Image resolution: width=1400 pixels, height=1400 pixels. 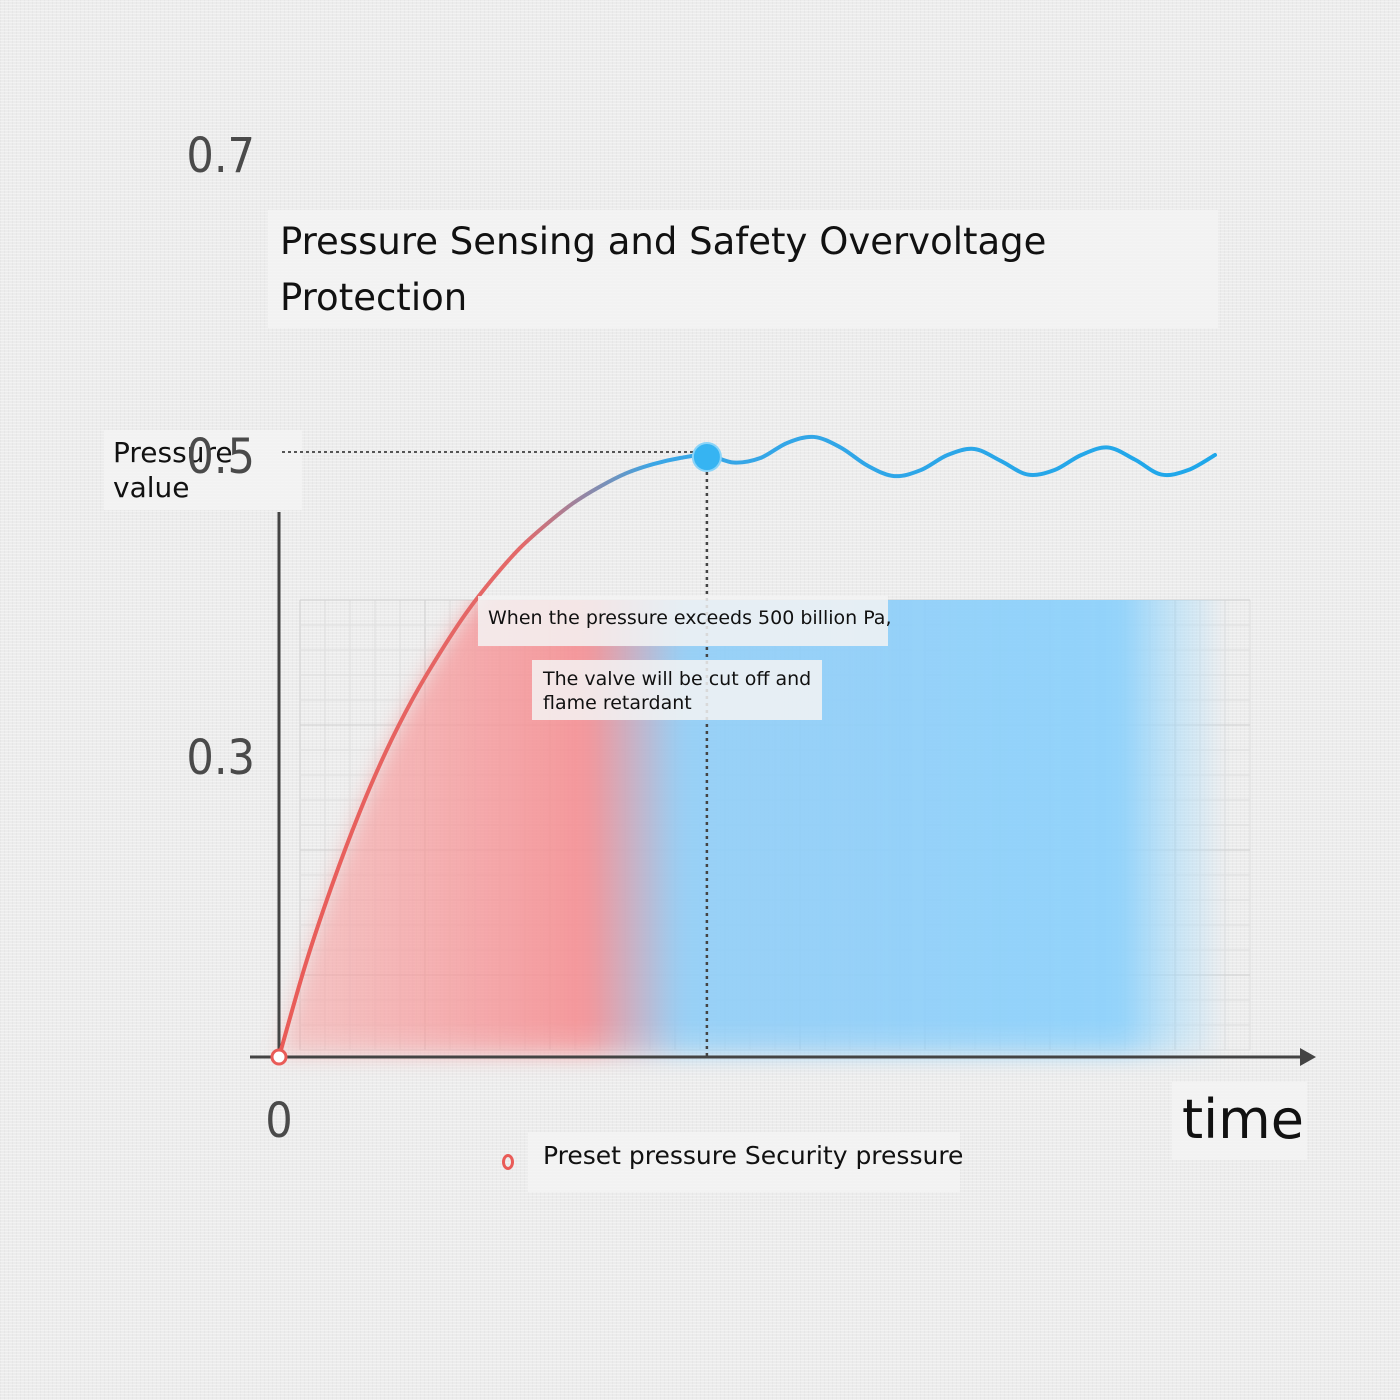 What do you see at coordinates (706, 457) in the screenshot?
I see `cutoff-point` at bounding box center [706, 457].